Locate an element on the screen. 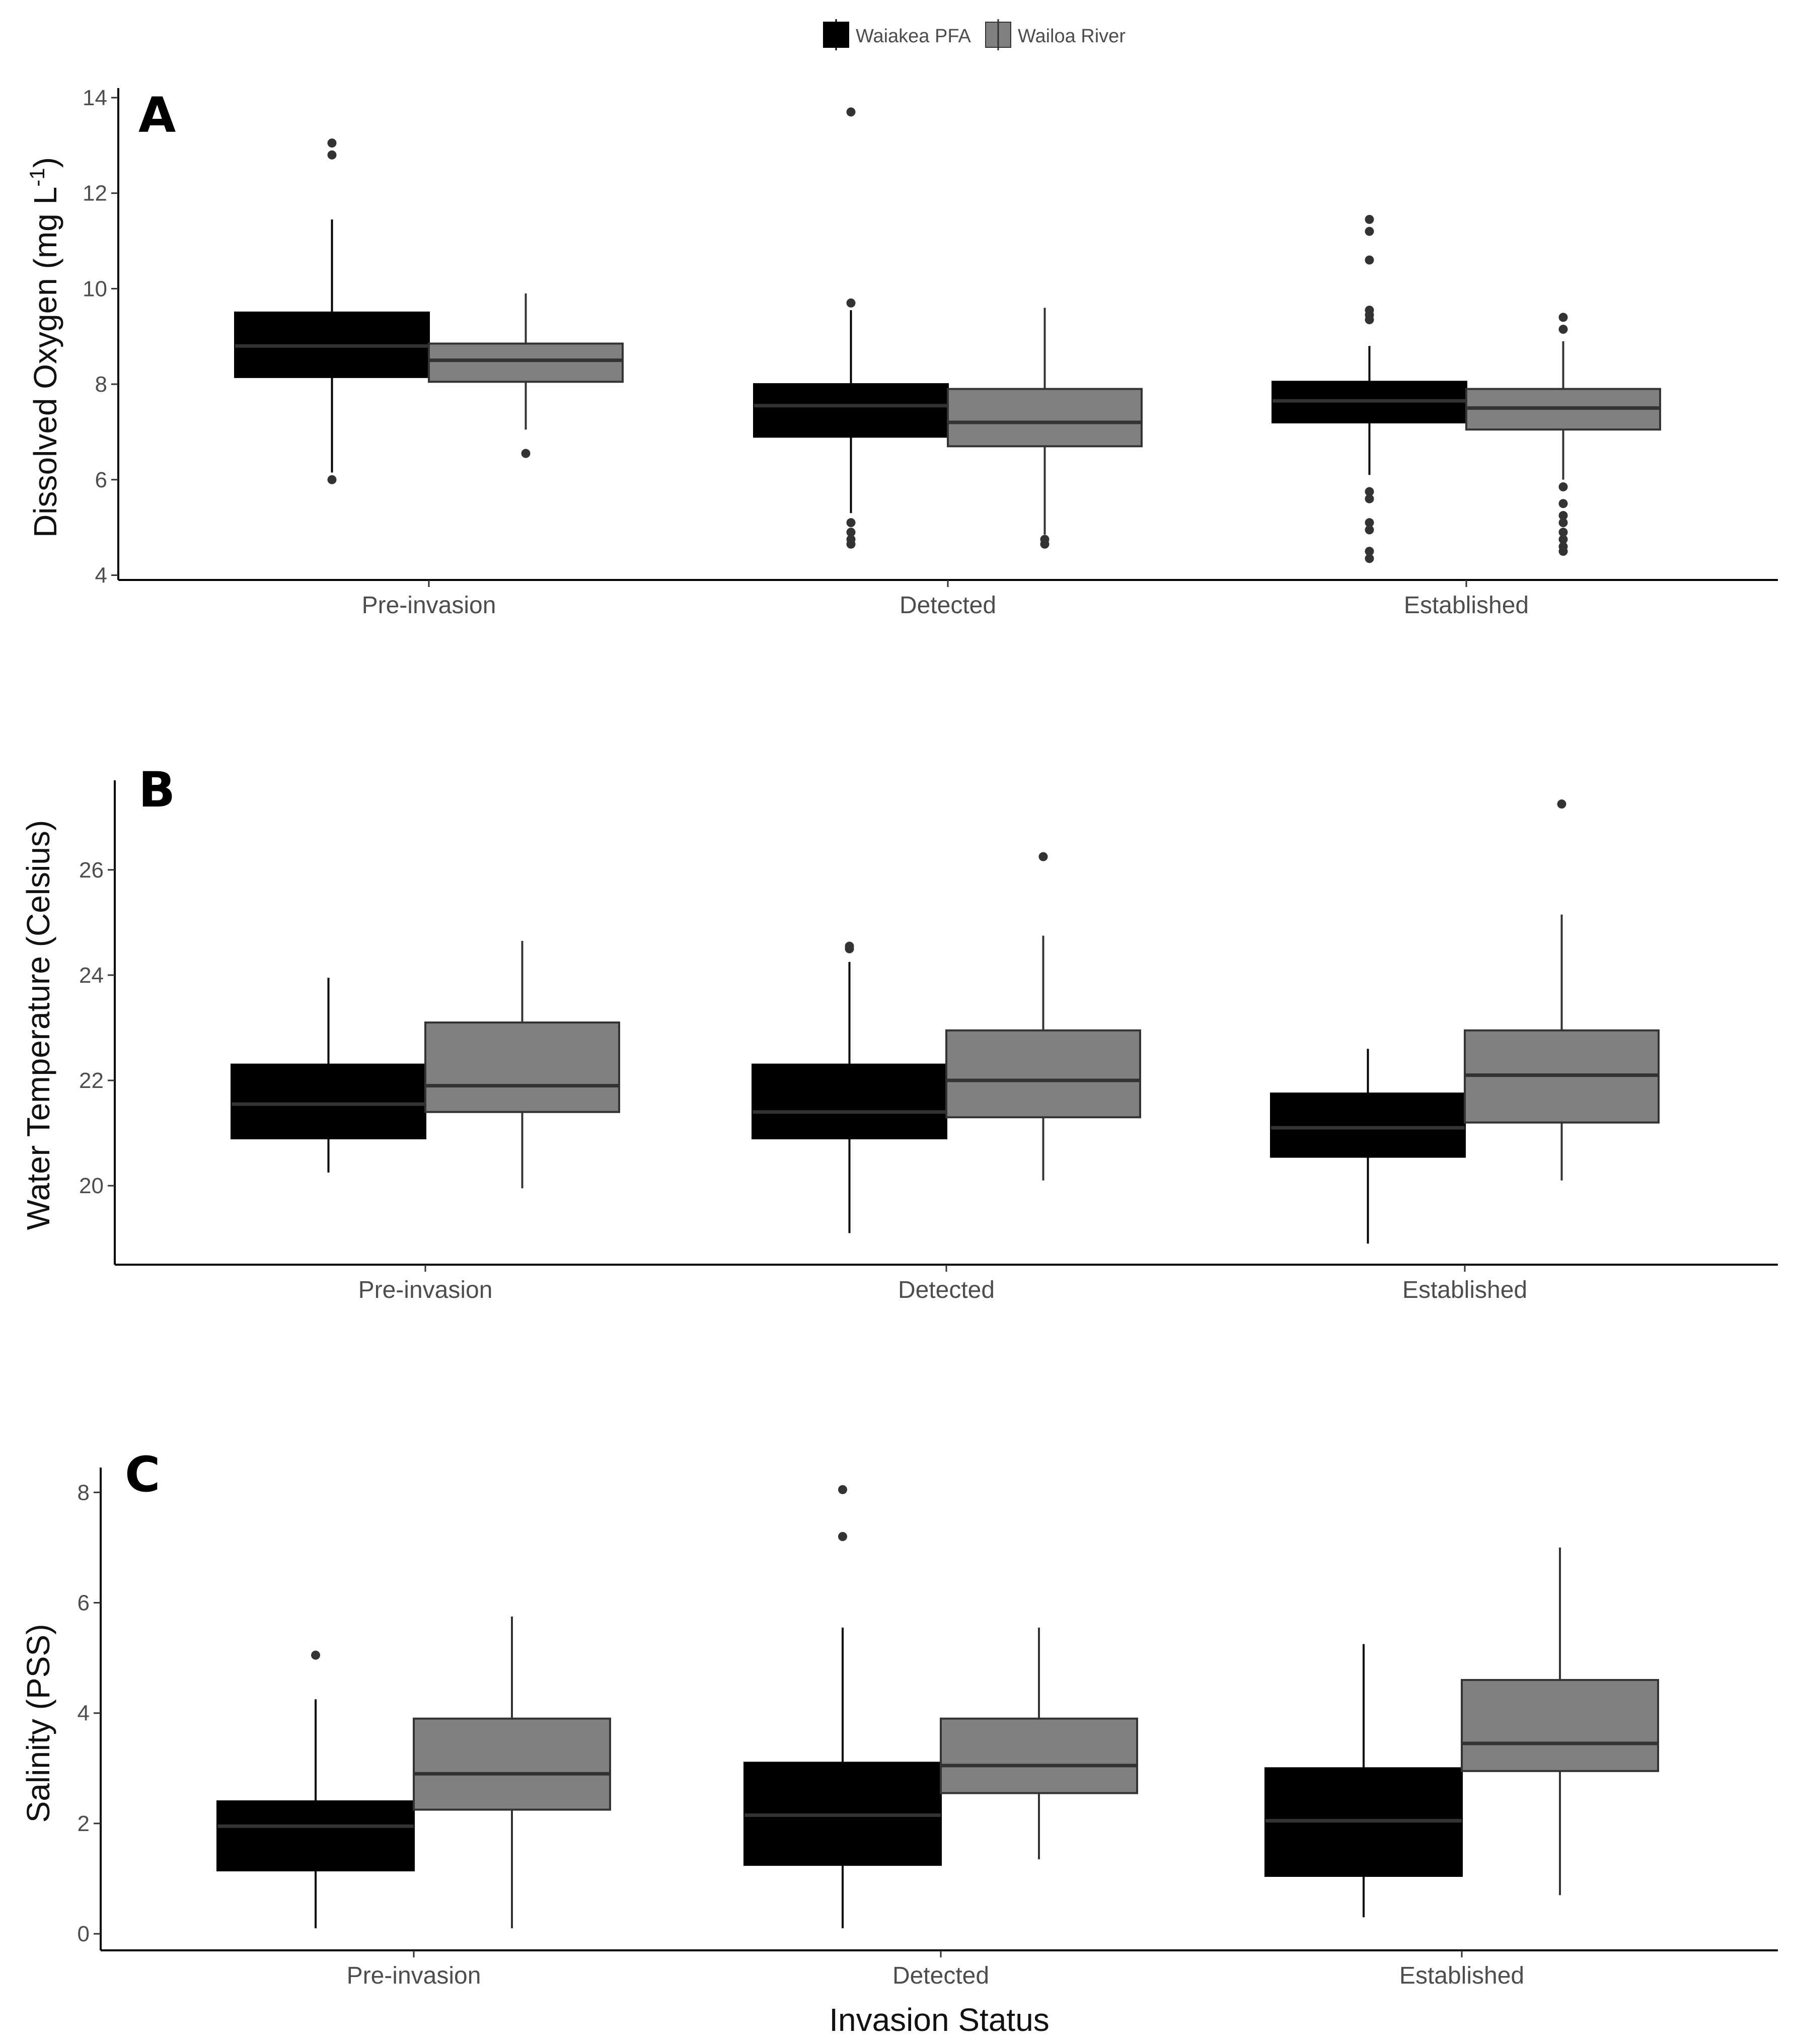 This screenshot has width=1794, height=2044. panel-label-b: B is located at coordinates (156, 790).